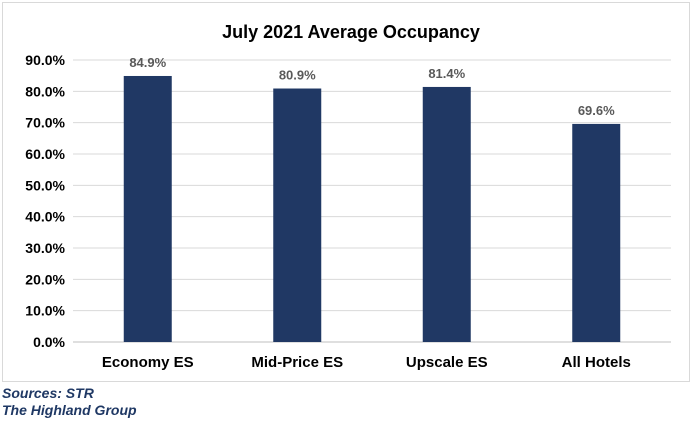 This screenshot has height=425, width=696. I want to click on x-tick-label: All Hotels, so click(596, 362).